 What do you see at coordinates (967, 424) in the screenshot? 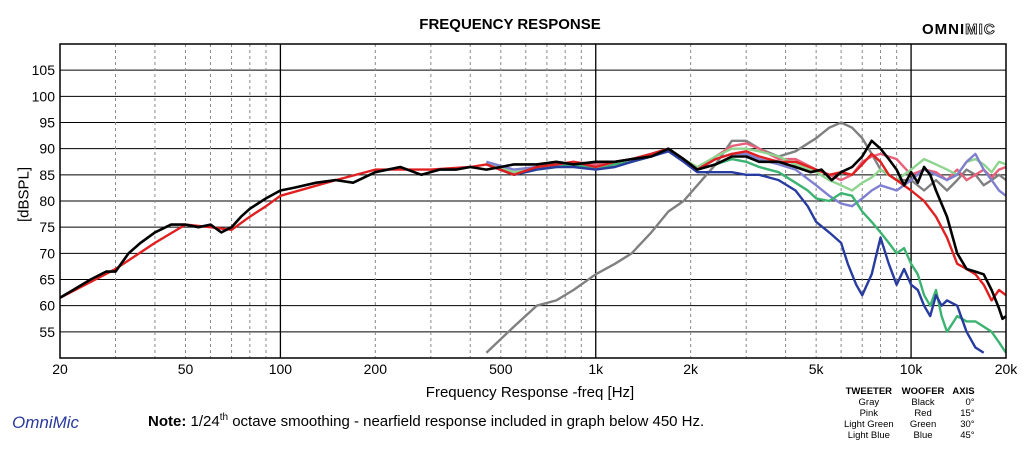
I see `legend-axis: 30°` at bounding box center [967, 424].